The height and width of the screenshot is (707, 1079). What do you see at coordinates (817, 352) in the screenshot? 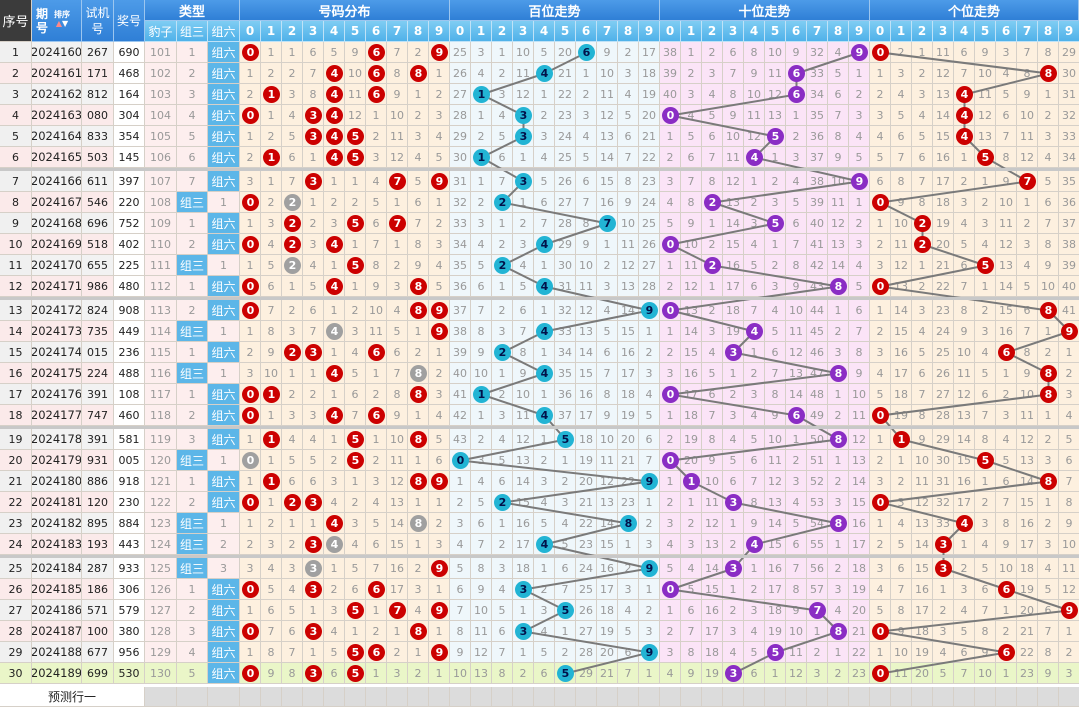
I see `cell-tens-miss: 46` at bounding box center [817, 352].